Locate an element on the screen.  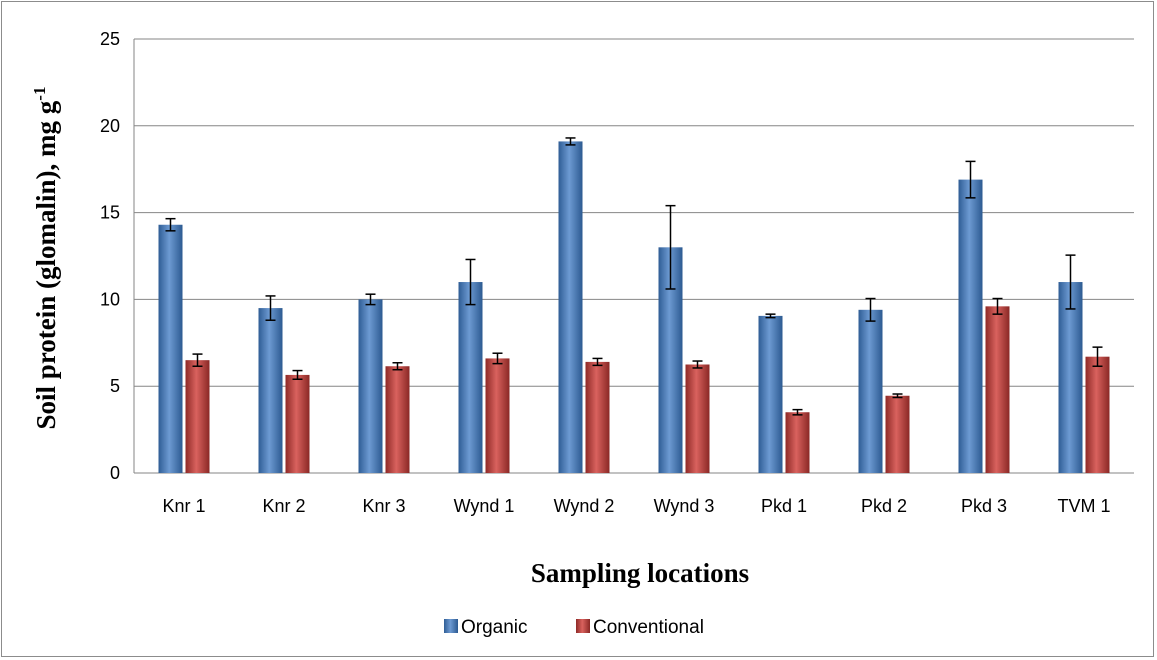
x-tick-label: Pkd 3 is located at coordinates (984, 506).